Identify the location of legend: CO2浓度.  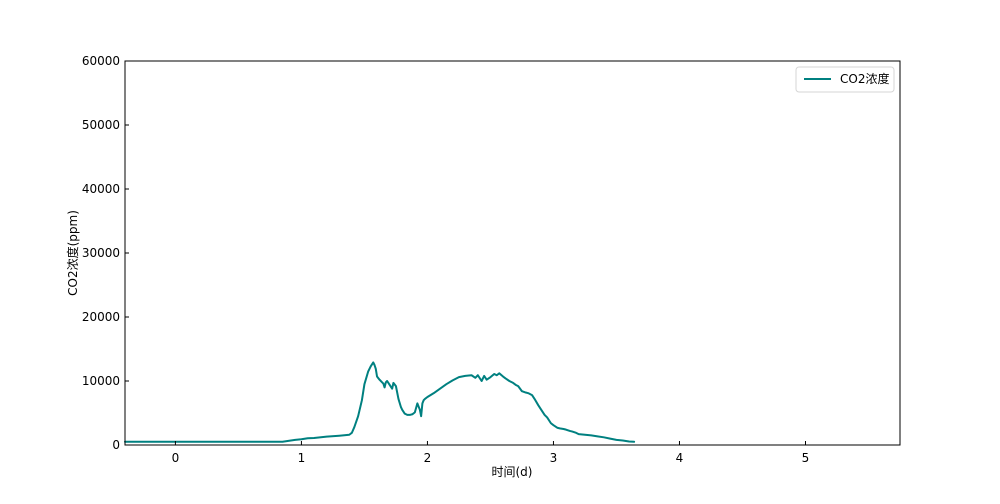
(845, 79).